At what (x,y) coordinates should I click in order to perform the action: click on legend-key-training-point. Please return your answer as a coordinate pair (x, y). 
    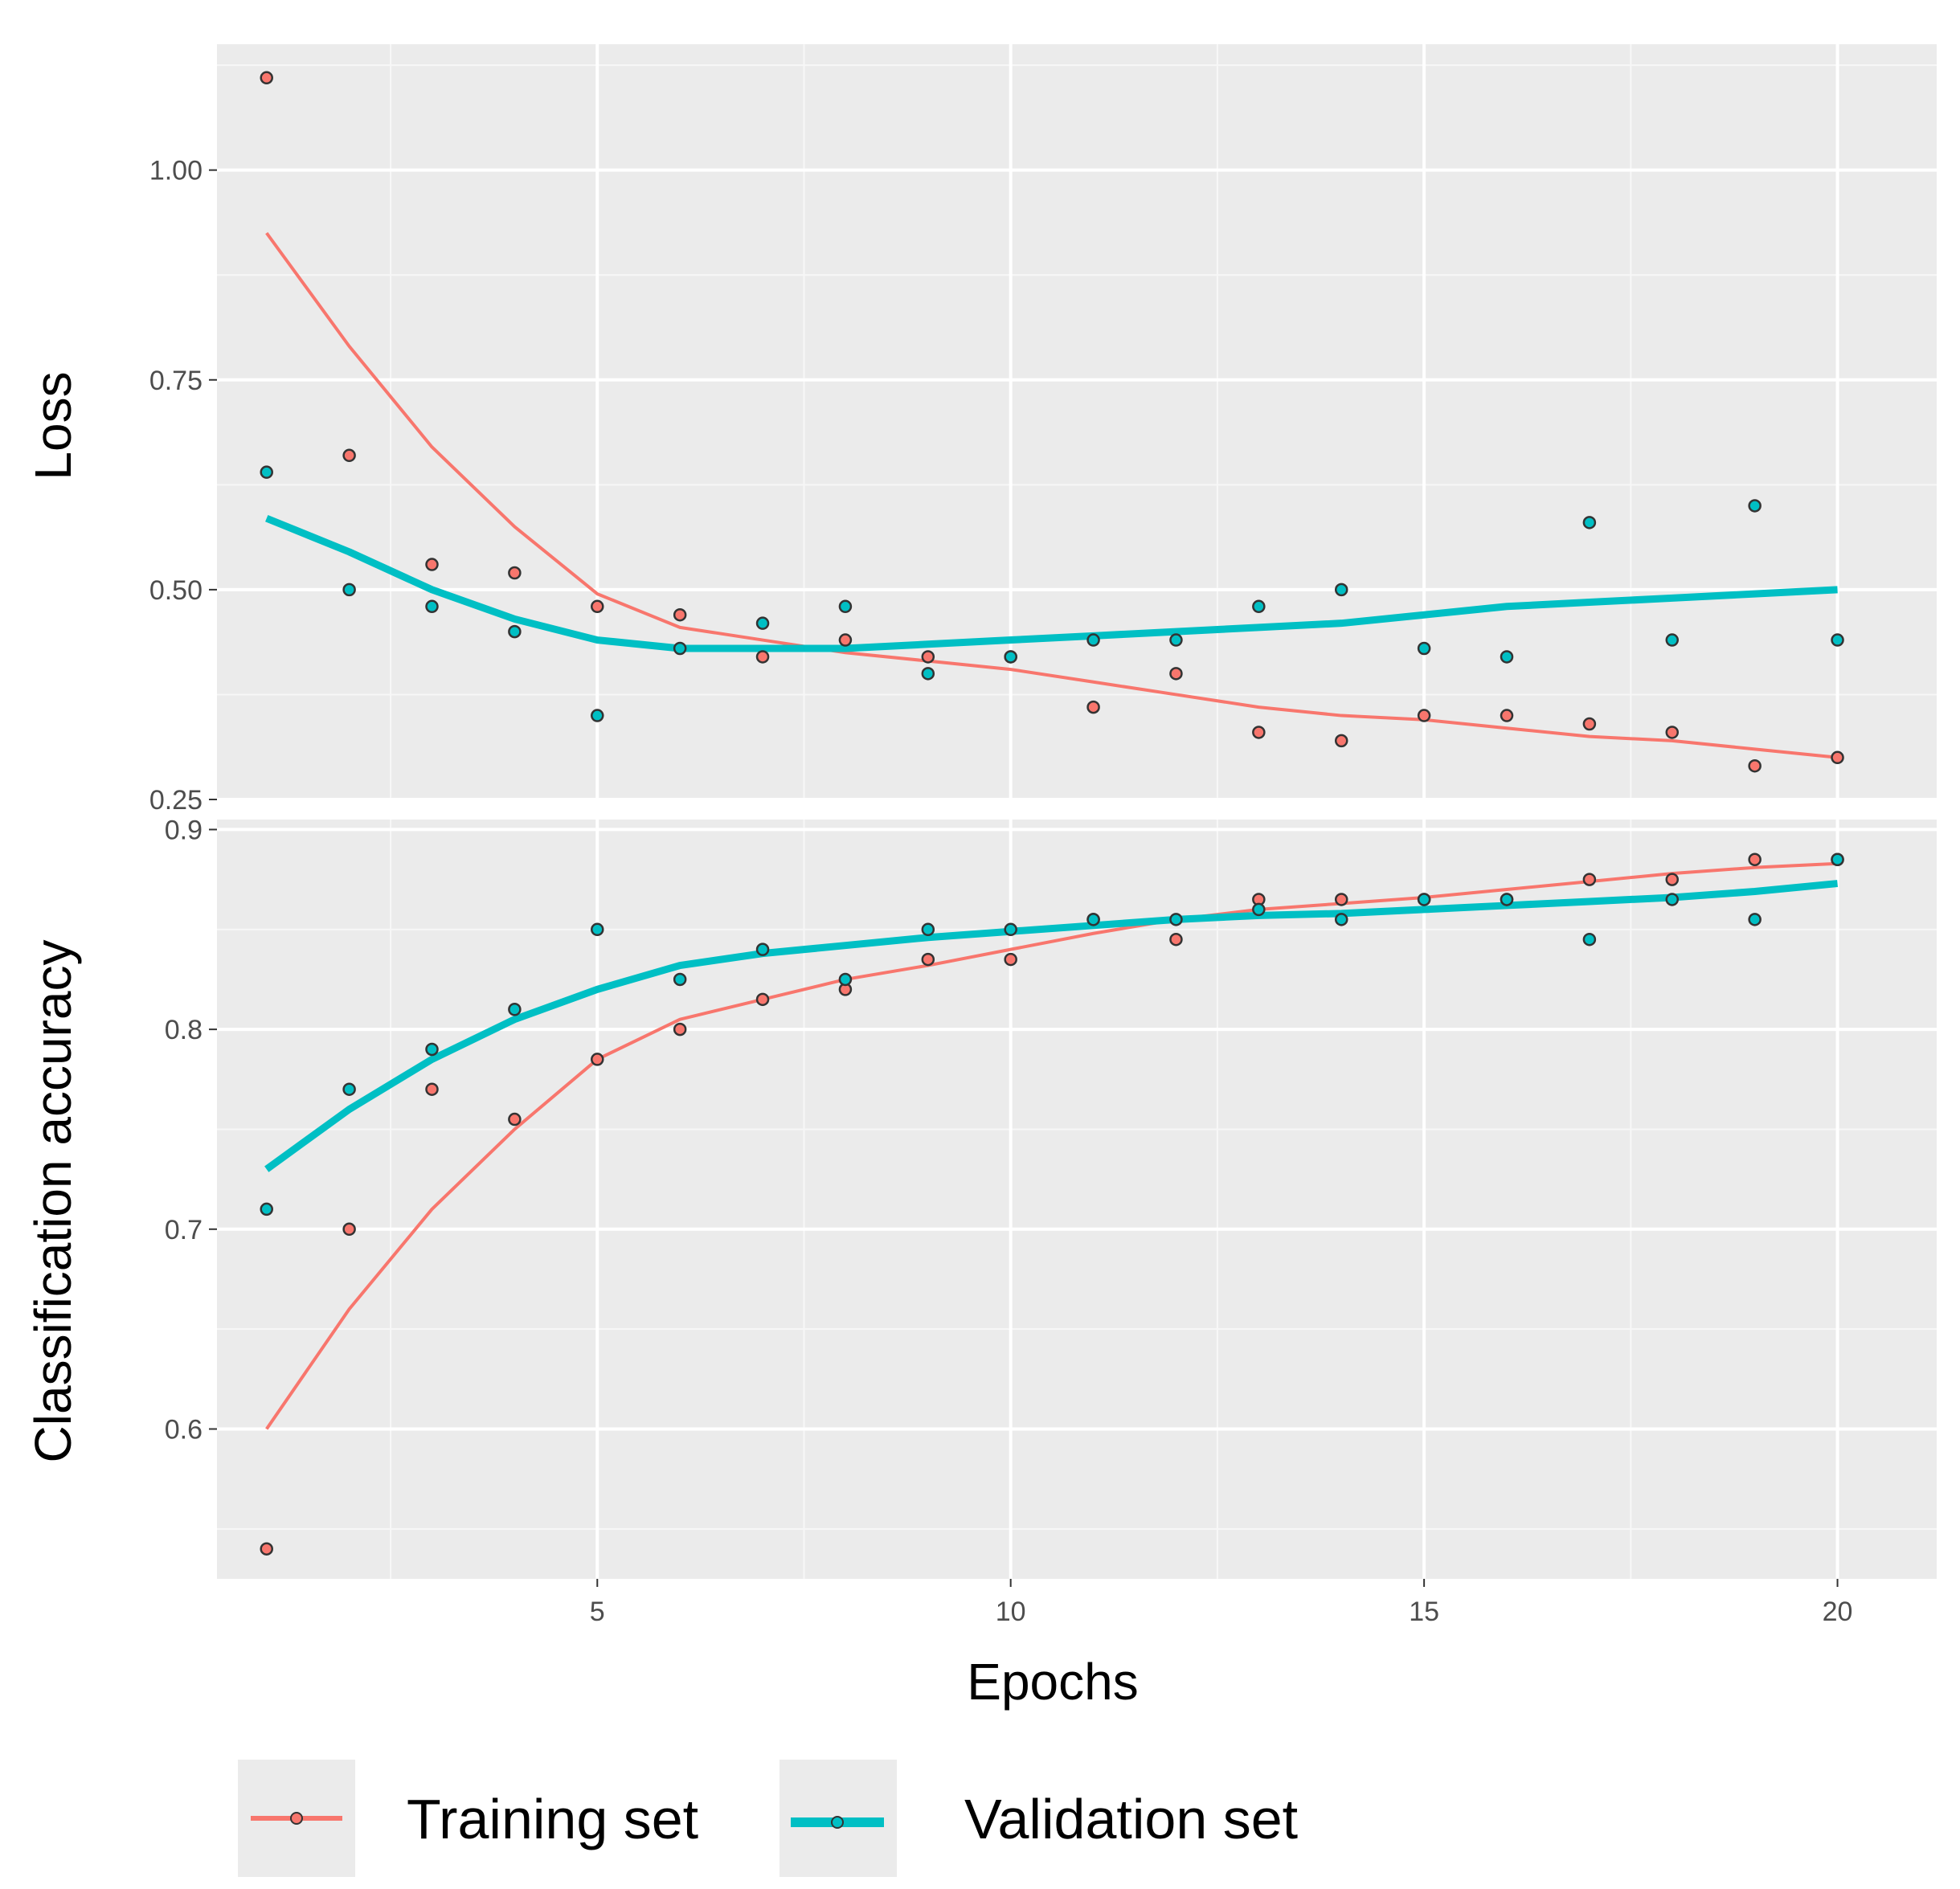
    Looking at the image, I should click on (296, 1818).